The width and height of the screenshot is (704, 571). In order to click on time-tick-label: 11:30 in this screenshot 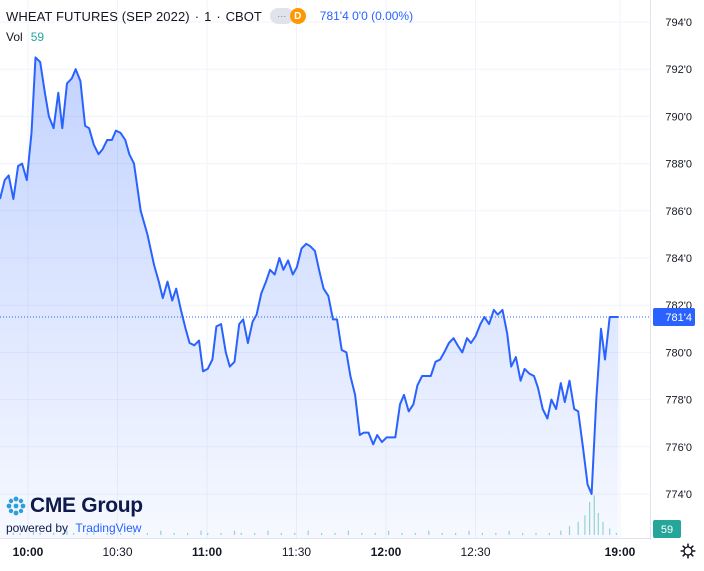, I will do `click(296, 552)`.